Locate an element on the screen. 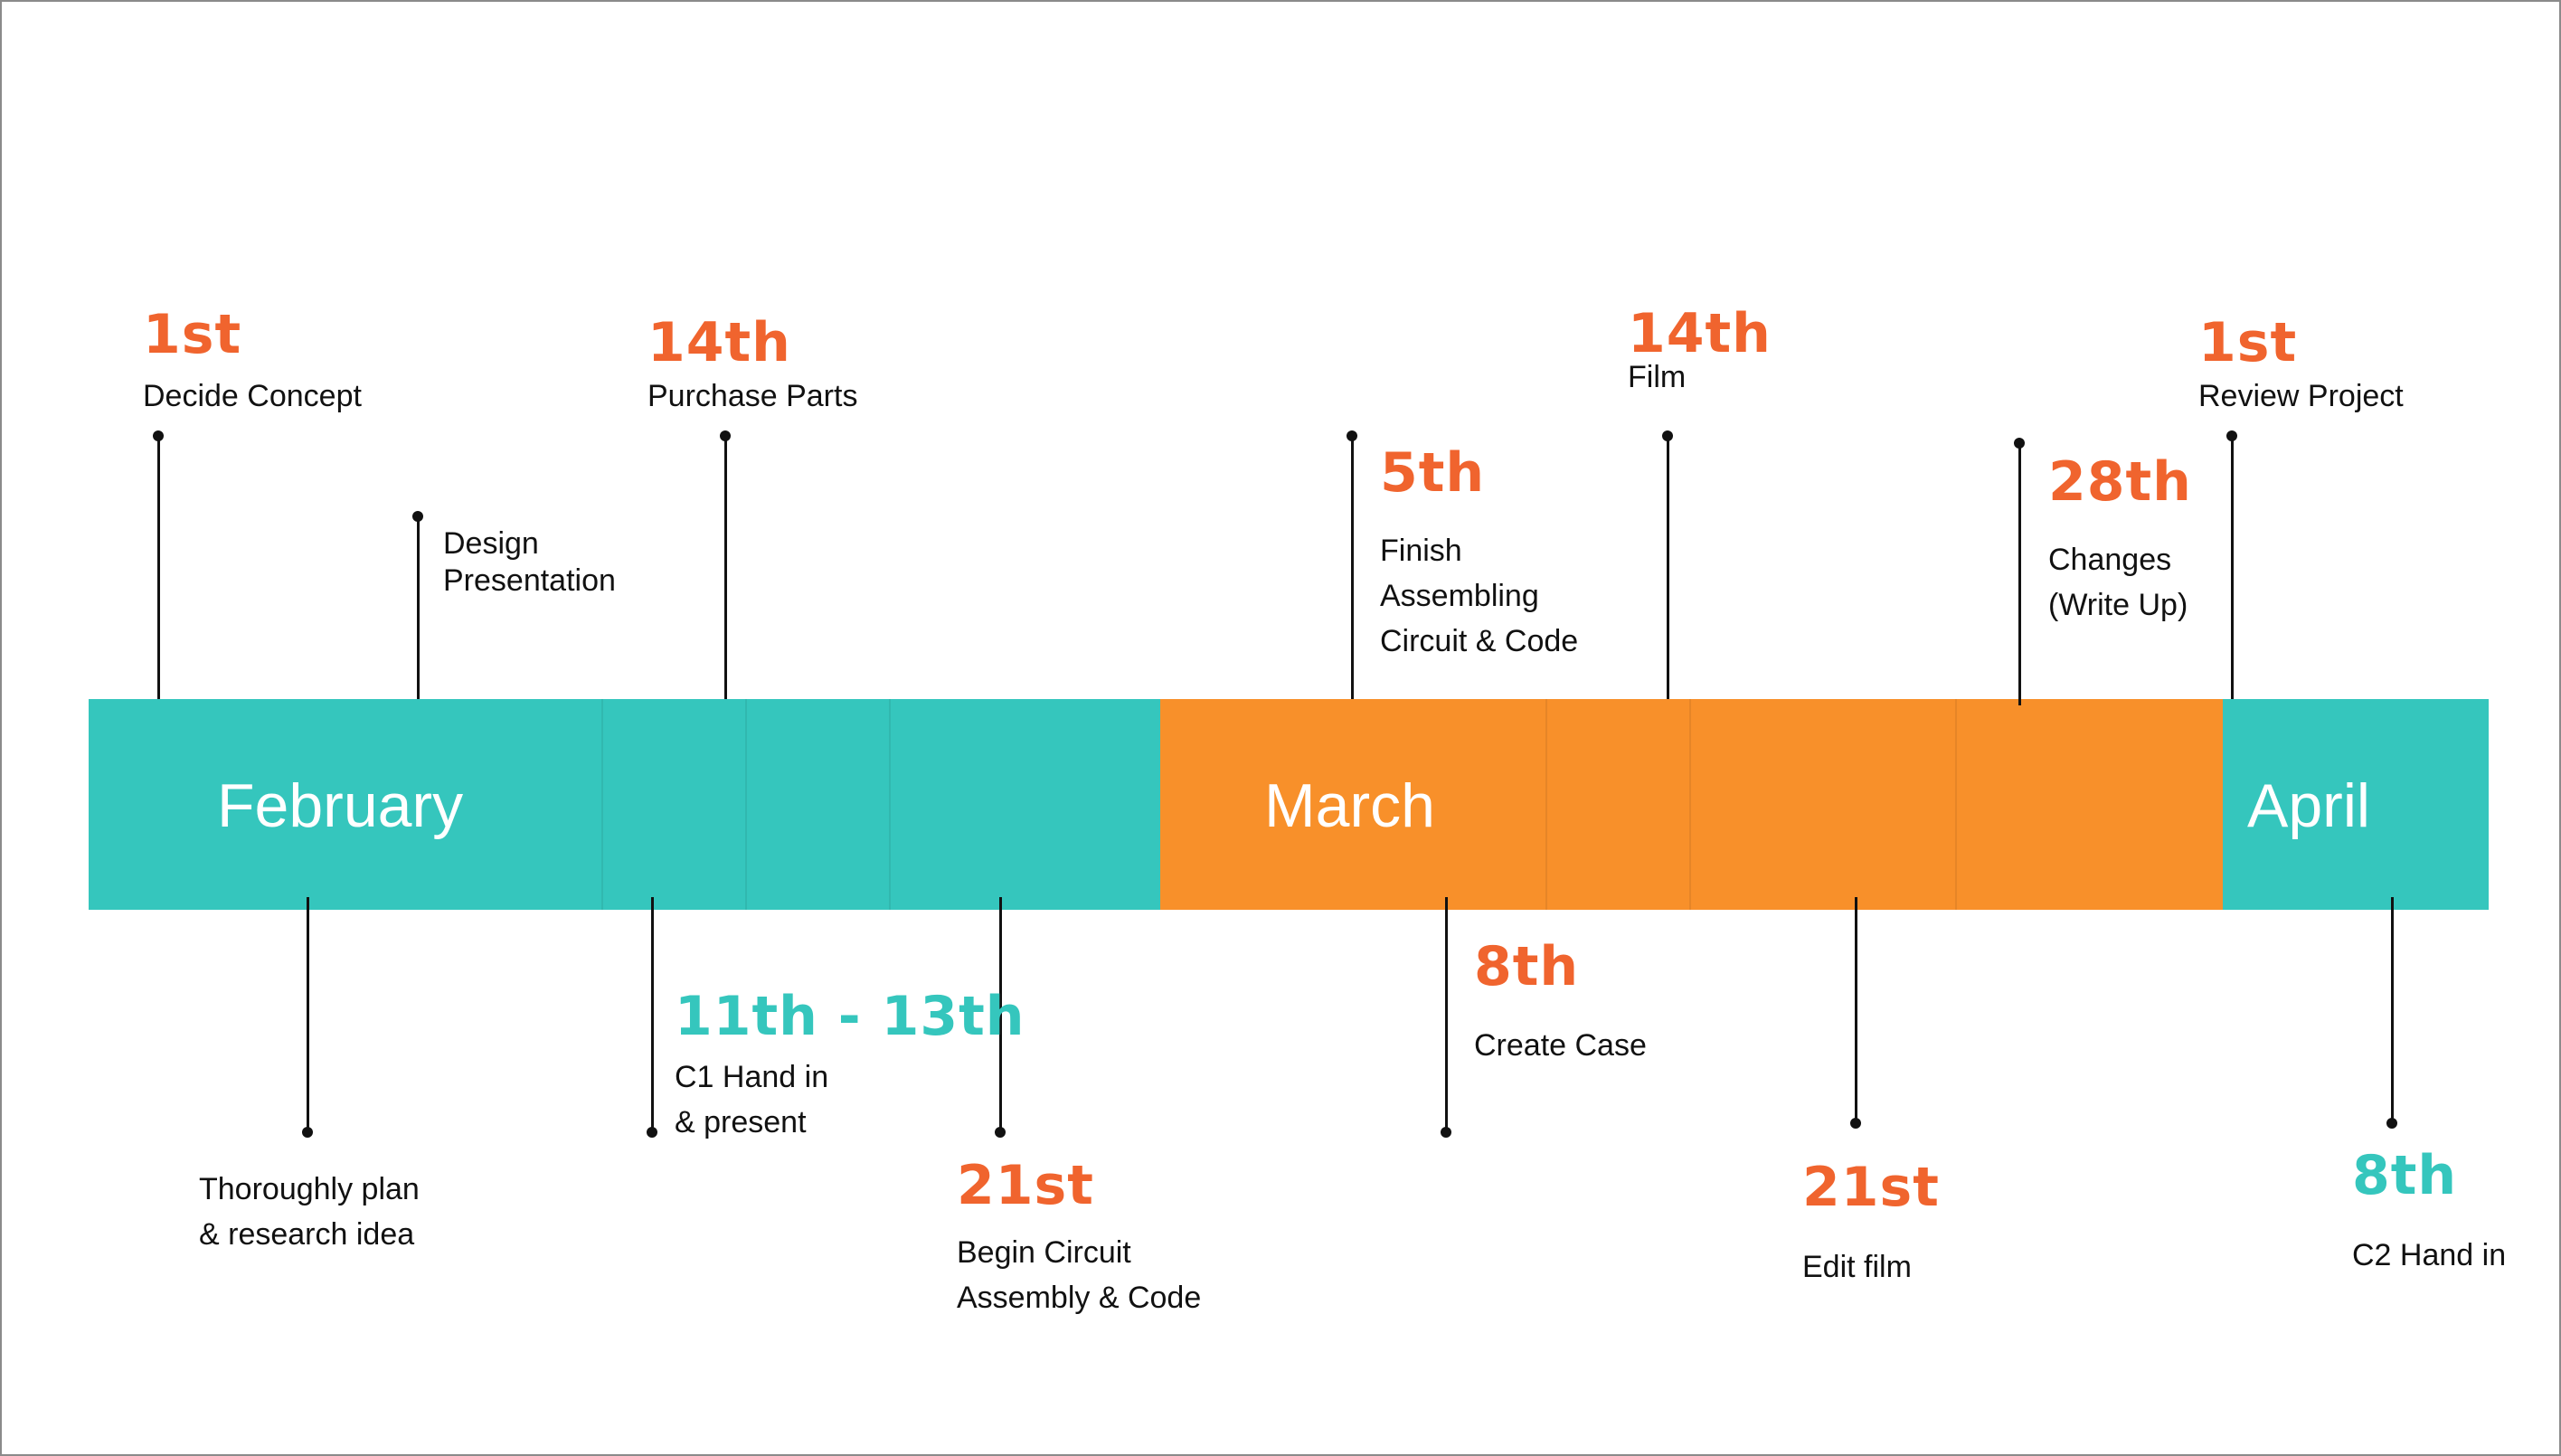 This screenshot has height=1456, width=2561. event-date-mar-21st: 21st is located at coordinates (1871, 1187).